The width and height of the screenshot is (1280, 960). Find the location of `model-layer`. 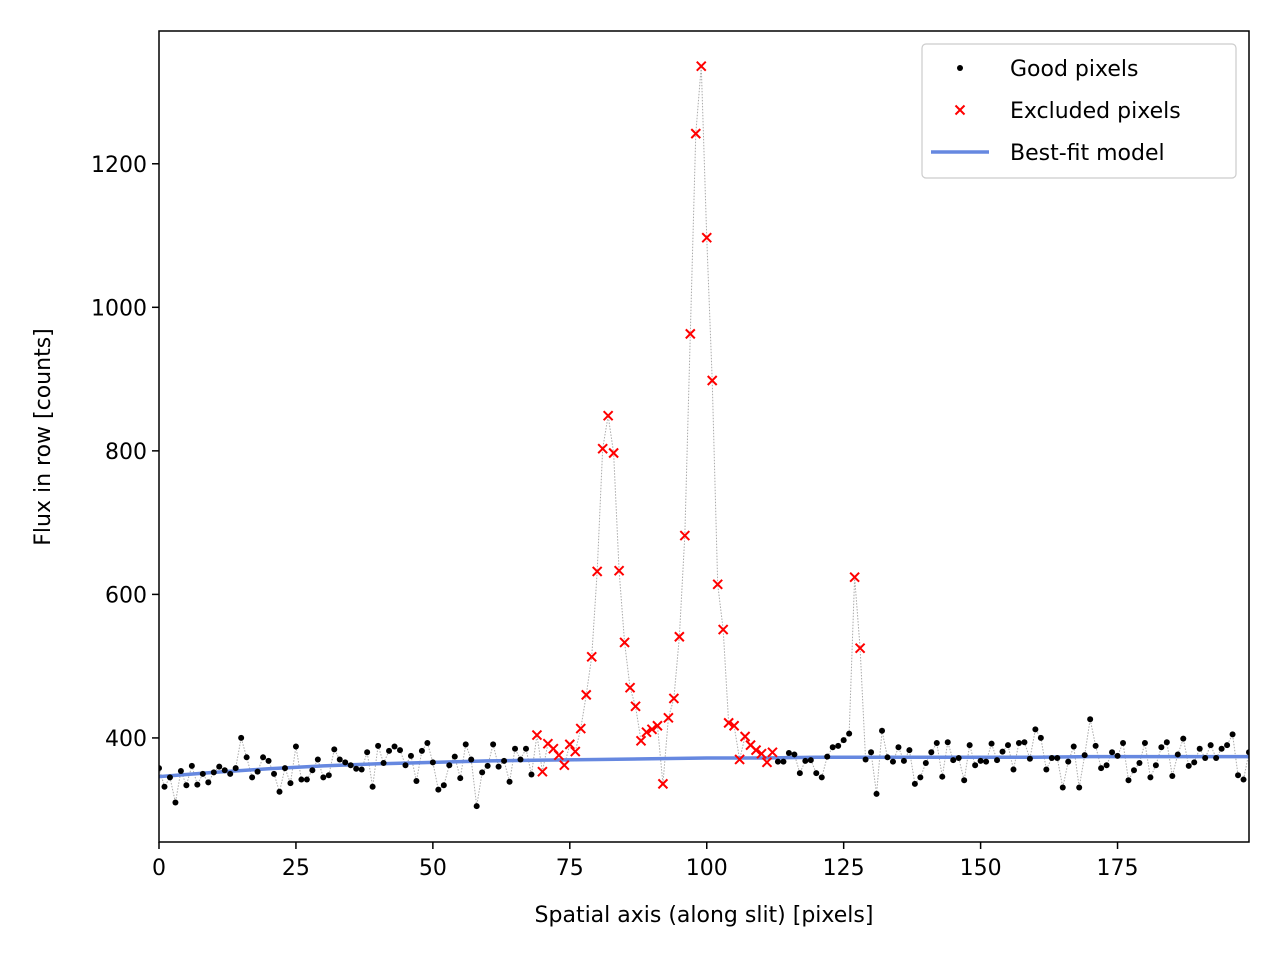

model-layer is located at coordinates (704, 766).